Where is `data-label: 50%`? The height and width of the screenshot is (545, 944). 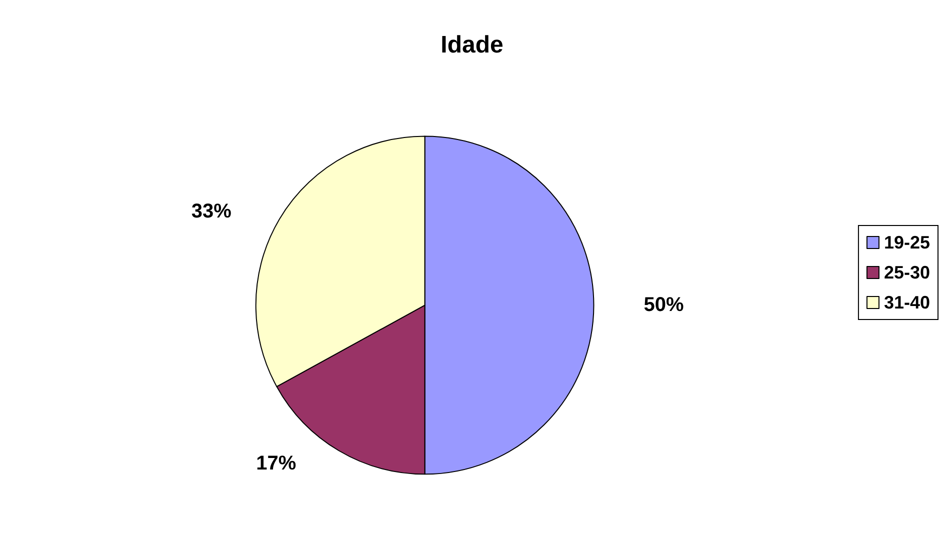
data-label: 50% is located at coordinates (664, 305).